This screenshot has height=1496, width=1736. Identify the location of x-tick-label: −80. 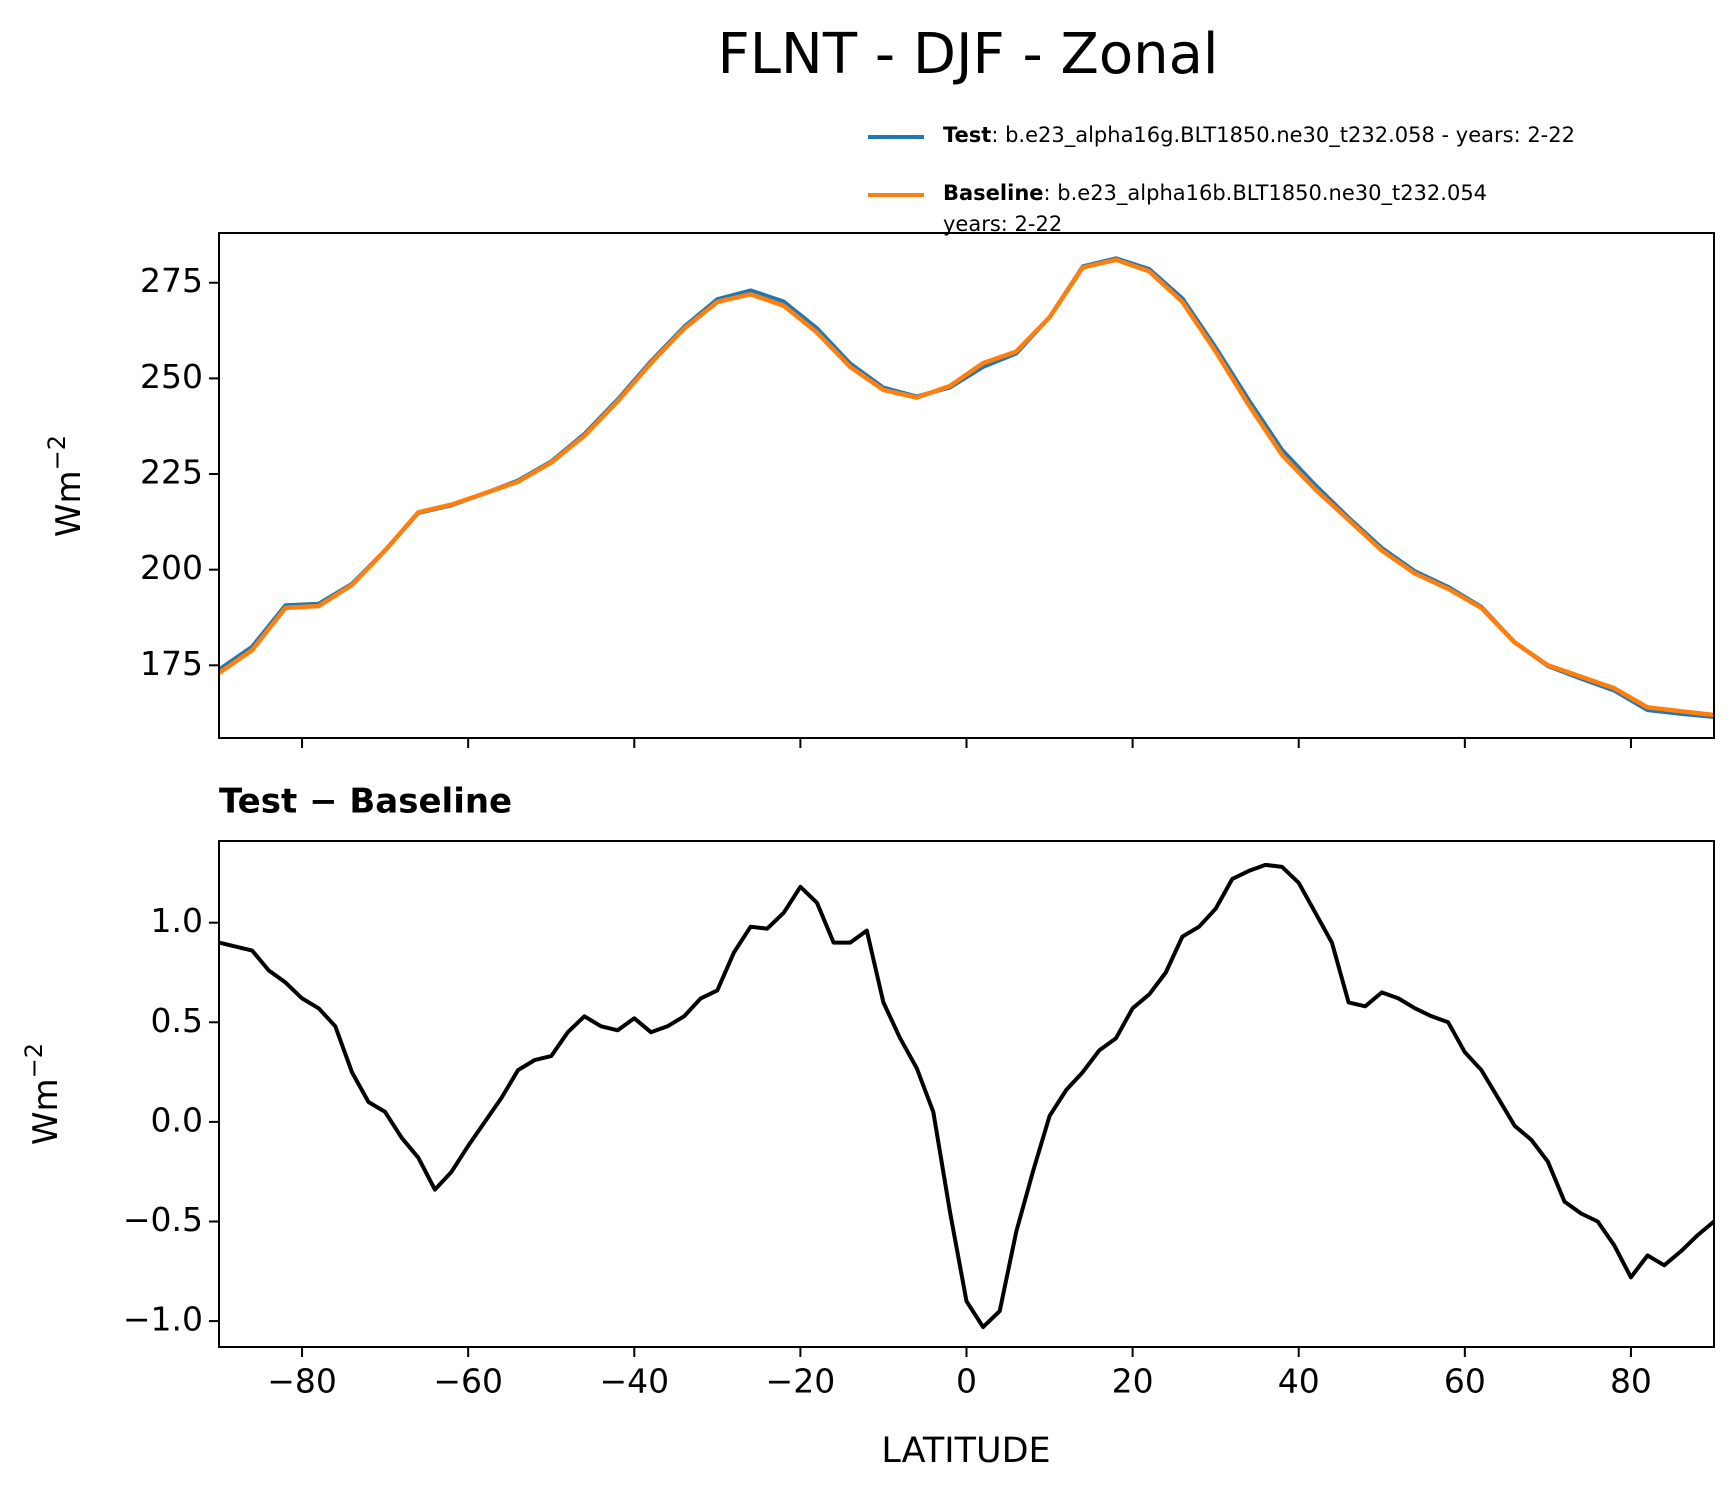
(302, 1381).